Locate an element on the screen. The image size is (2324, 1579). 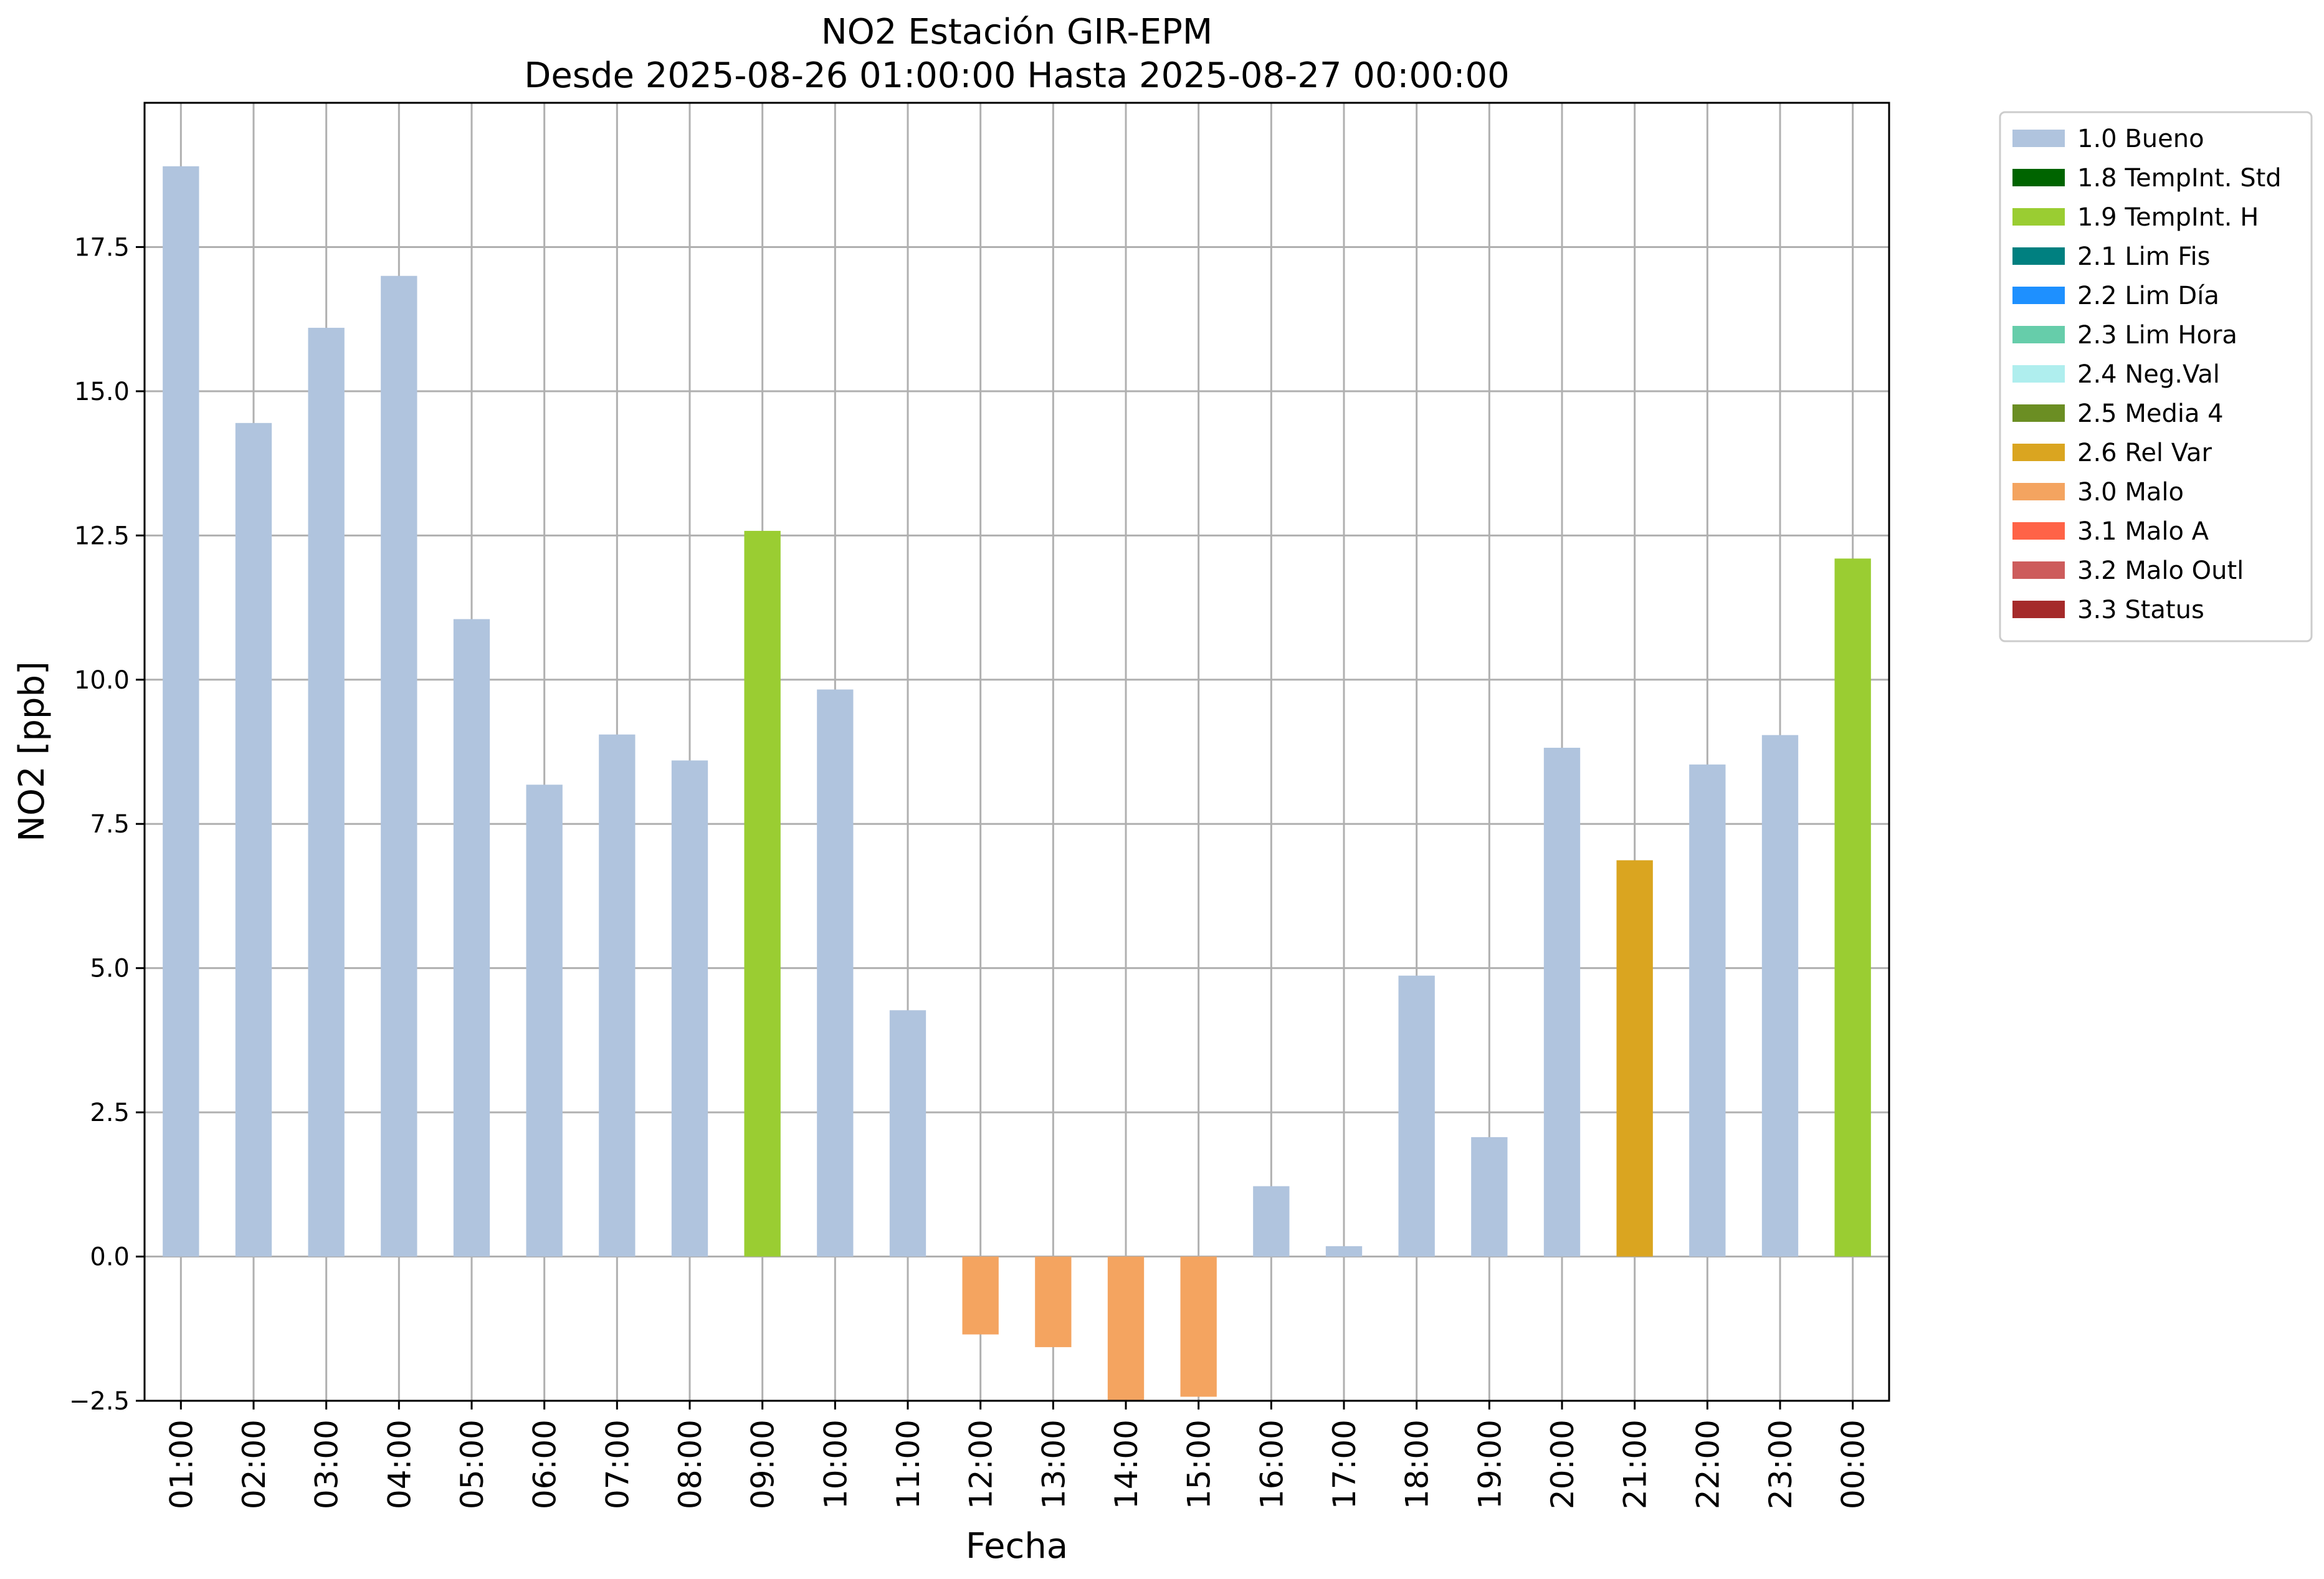
x-axis-label: Fecha is located at coordinates (1017, 1546).